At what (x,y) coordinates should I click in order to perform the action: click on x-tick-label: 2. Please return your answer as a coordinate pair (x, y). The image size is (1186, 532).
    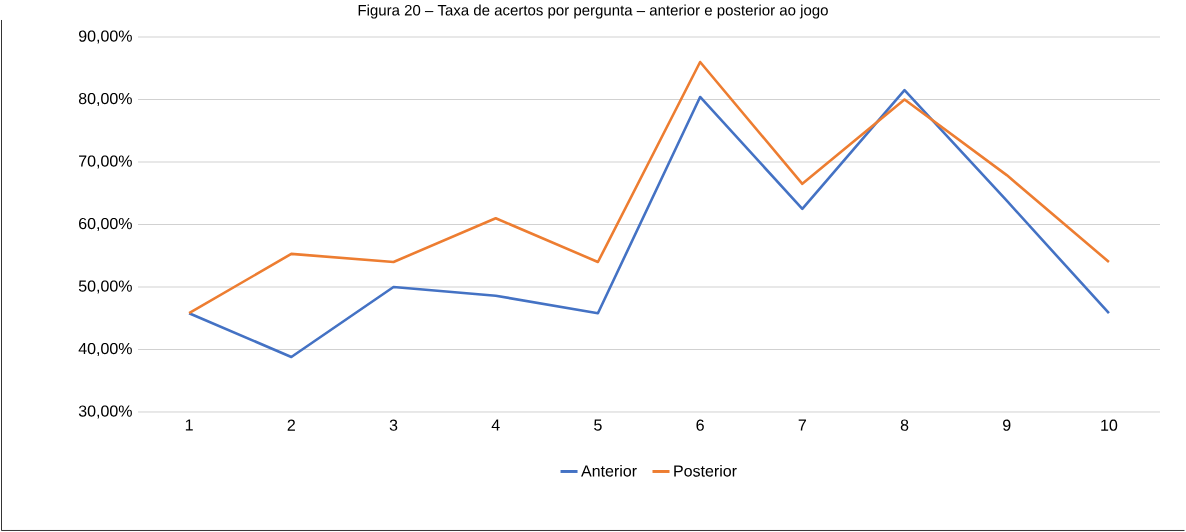
    Looking at the image, I should click on (291, 425).